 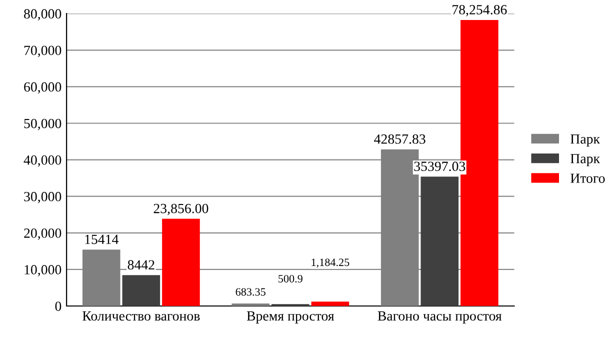 What do you see at coordinates (440, 317) in the screenshot?
I see `x-tick-label: Вагоно часы простоя` at bounding box center [440, 317].